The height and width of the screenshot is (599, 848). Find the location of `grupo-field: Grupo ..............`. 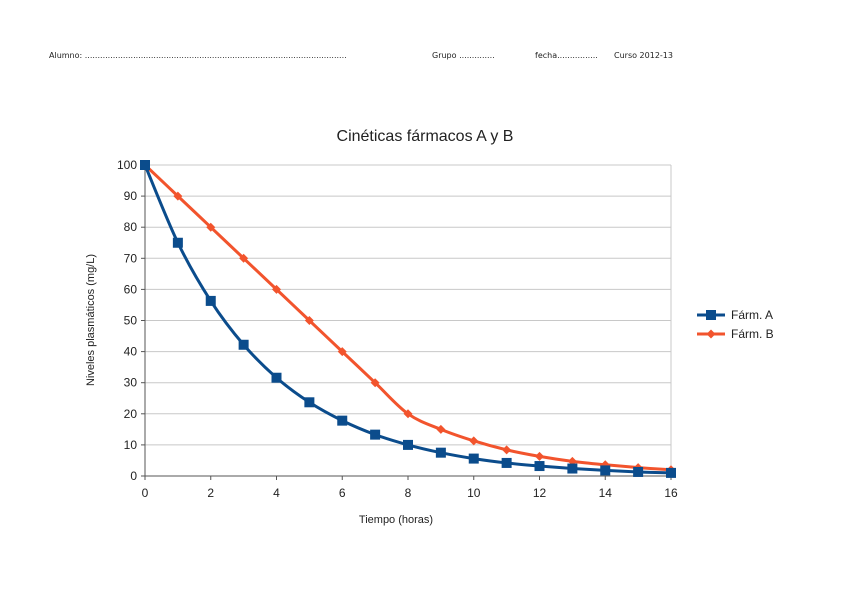

grupo-field: Grupo .............. is located at coordinates (463, 55).